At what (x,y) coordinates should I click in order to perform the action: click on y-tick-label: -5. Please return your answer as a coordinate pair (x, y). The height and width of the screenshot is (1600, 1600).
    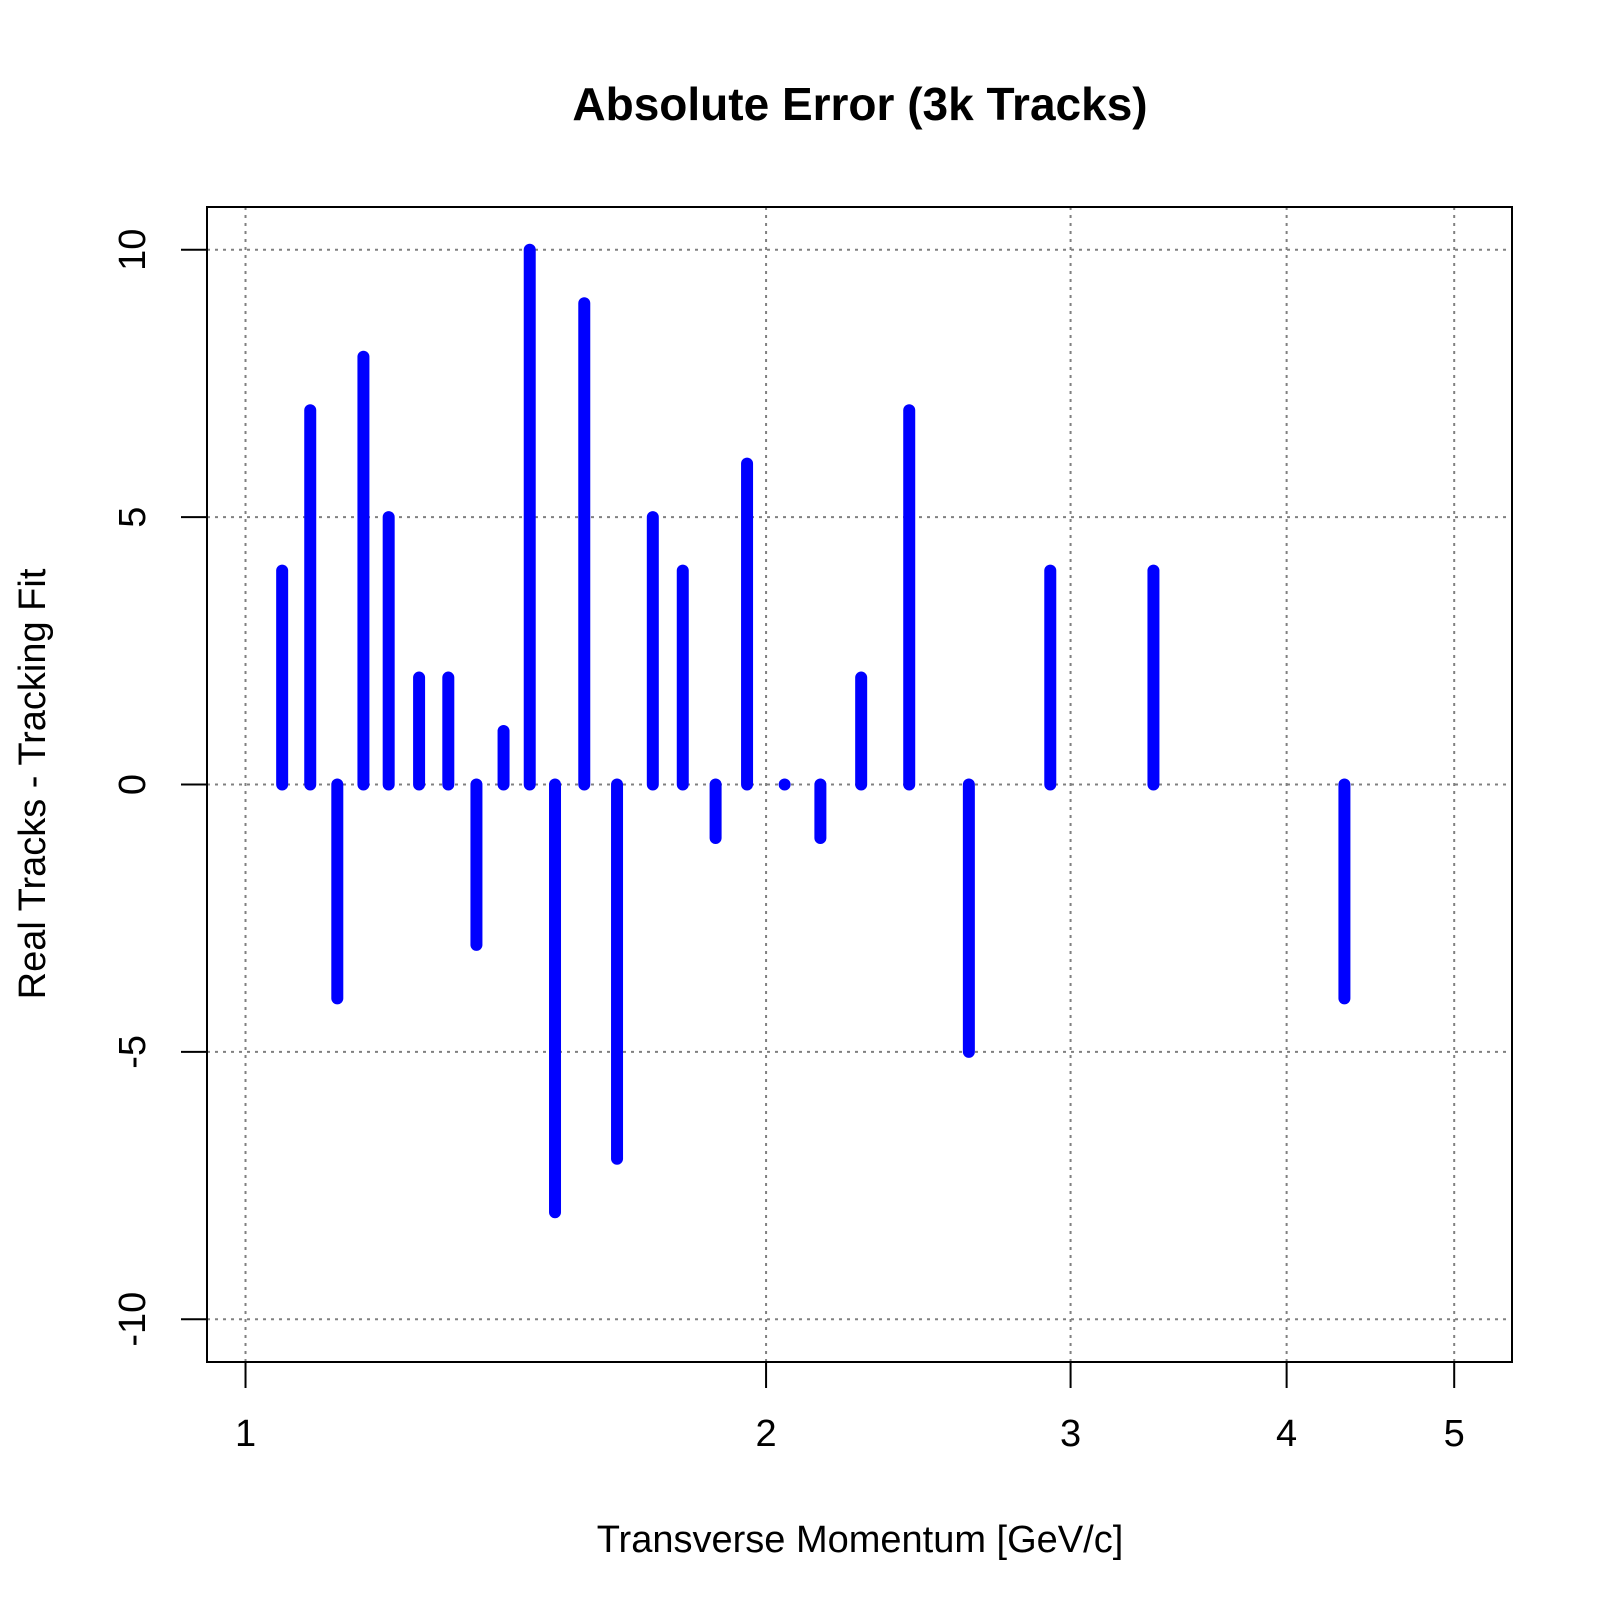
    Looking at the image, I should click on (133, 1052).